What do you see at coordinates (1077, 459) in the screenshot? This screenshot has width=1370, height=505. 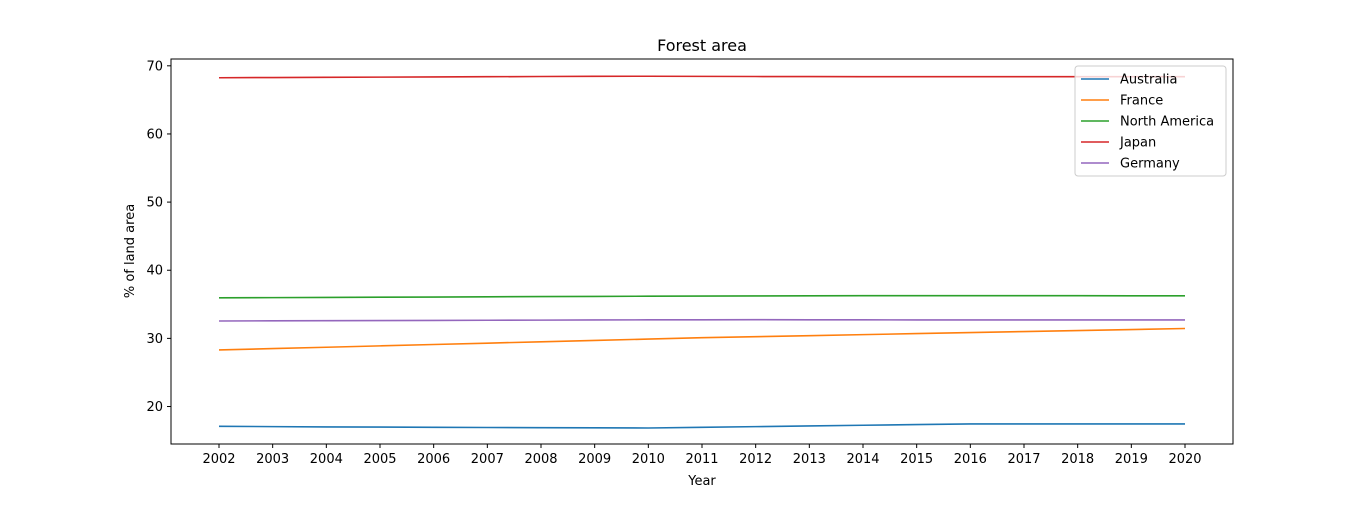 I see `x-tick-label: 2018` at bounding box center [1077, 459].